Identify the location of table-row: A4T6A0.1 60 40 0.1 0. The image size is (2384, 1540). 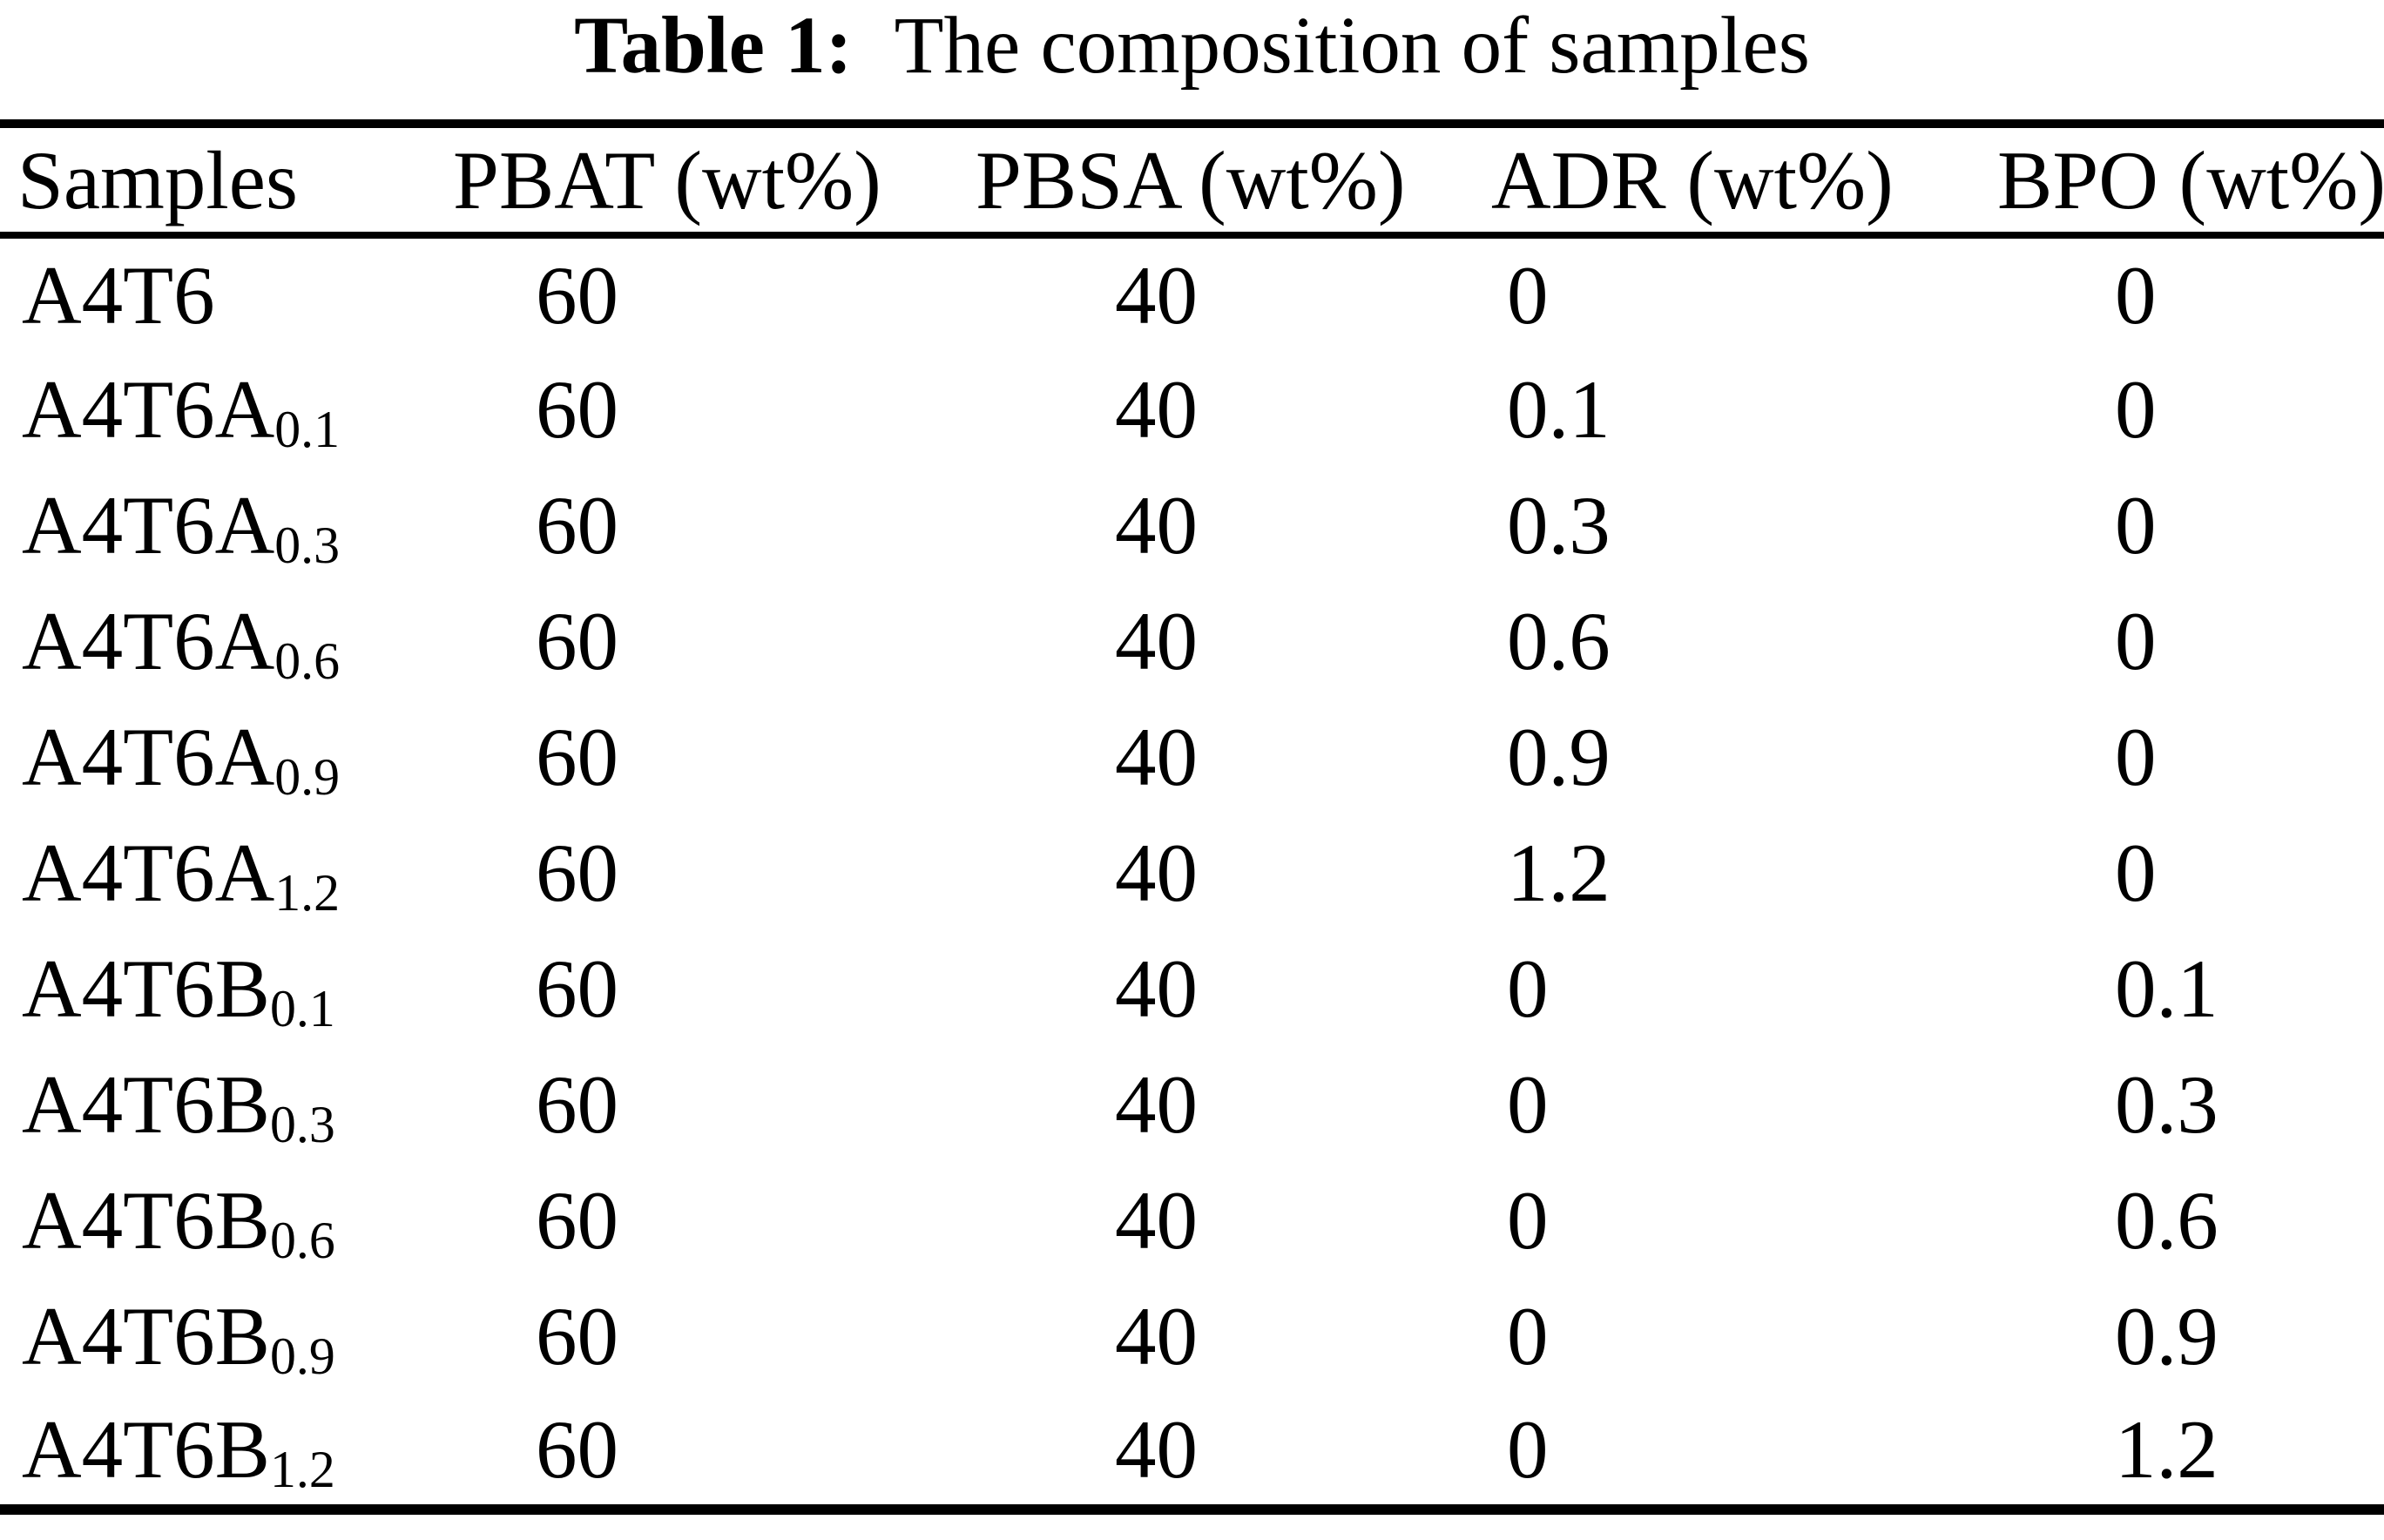
(1192, 409).